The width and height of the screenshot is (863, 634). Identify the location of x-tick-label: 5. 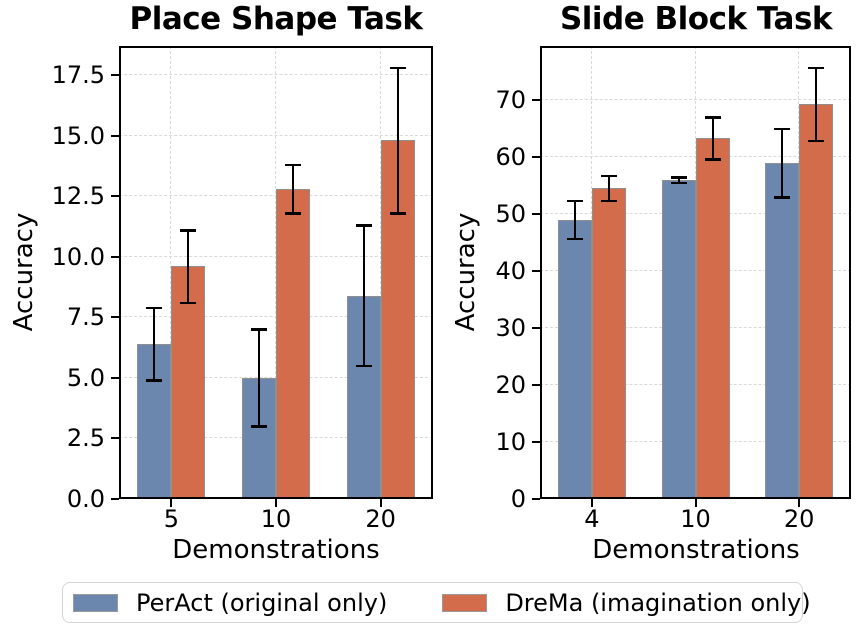
(171, 519).